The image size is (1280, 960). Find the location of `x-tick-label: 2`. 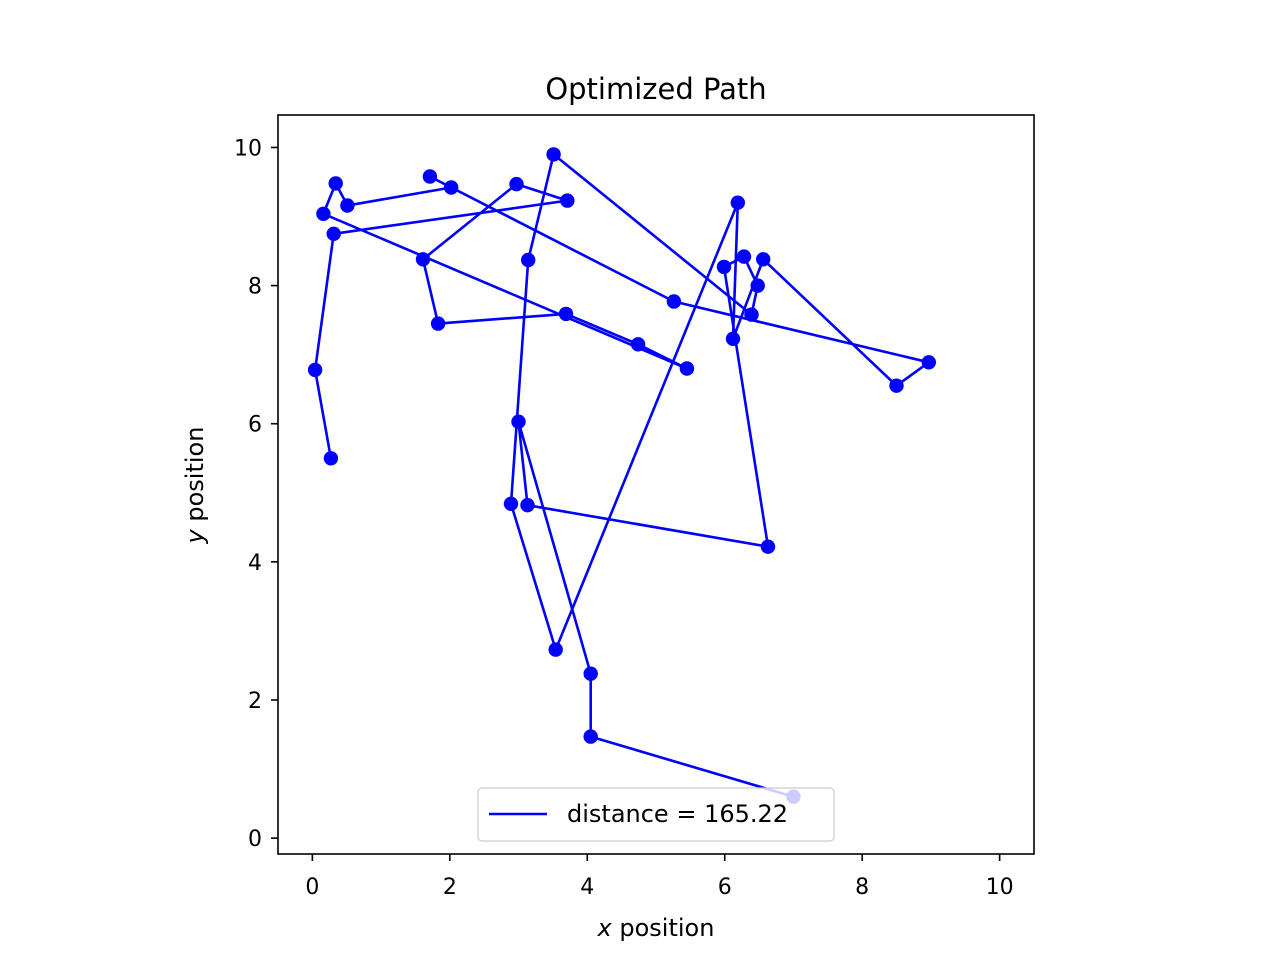

x-tick-label: 2 is located at coordinates (450, 887).